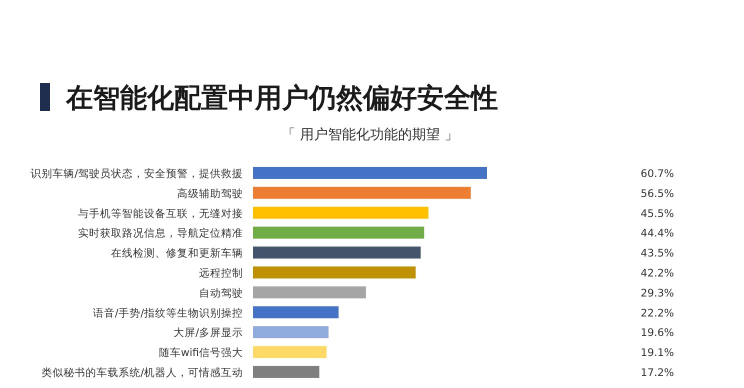  Describe the element at coordinates (657, 174) in the screenshot. I see `data-label: 60.7%` at that location.